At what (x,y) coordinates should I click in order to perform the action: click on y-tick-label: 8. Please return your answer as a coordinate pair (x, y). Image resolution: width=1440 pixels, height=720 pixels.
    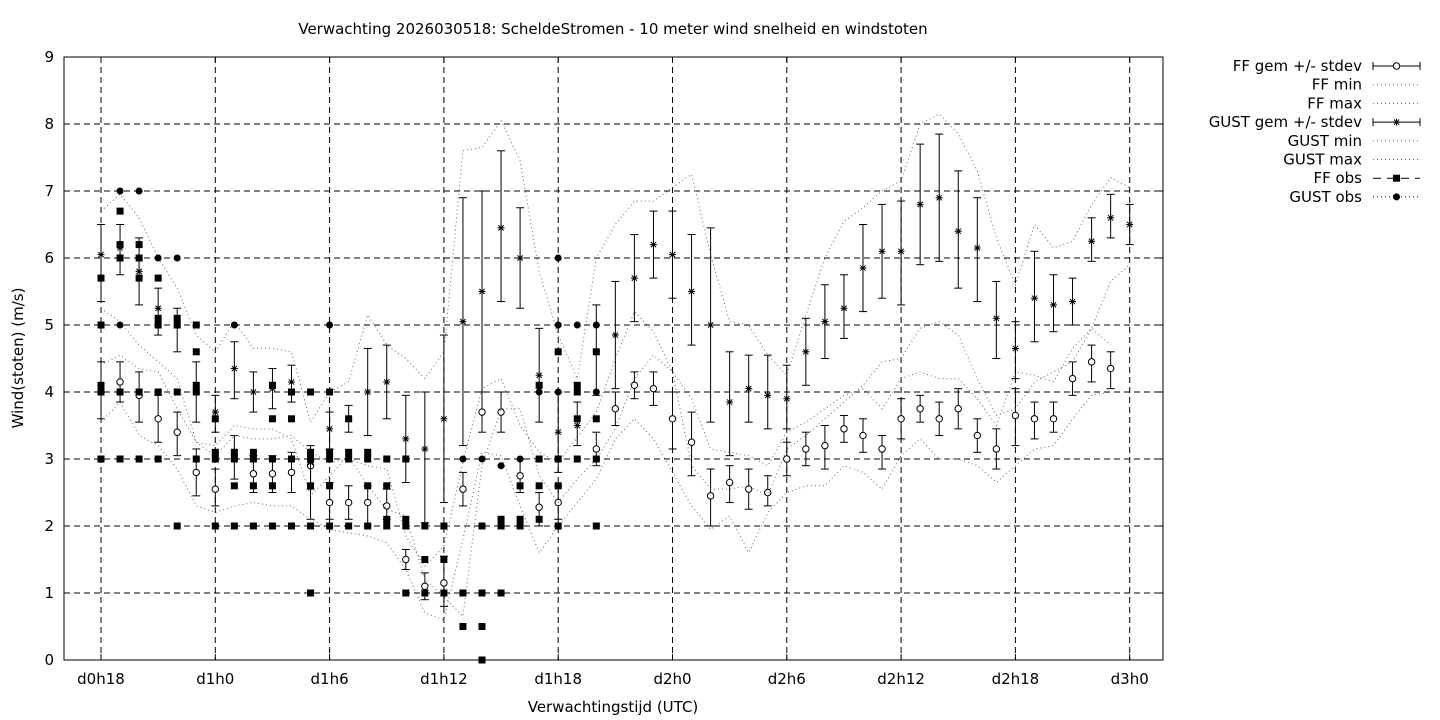
    Looking at the image, I should click on (49, 124).